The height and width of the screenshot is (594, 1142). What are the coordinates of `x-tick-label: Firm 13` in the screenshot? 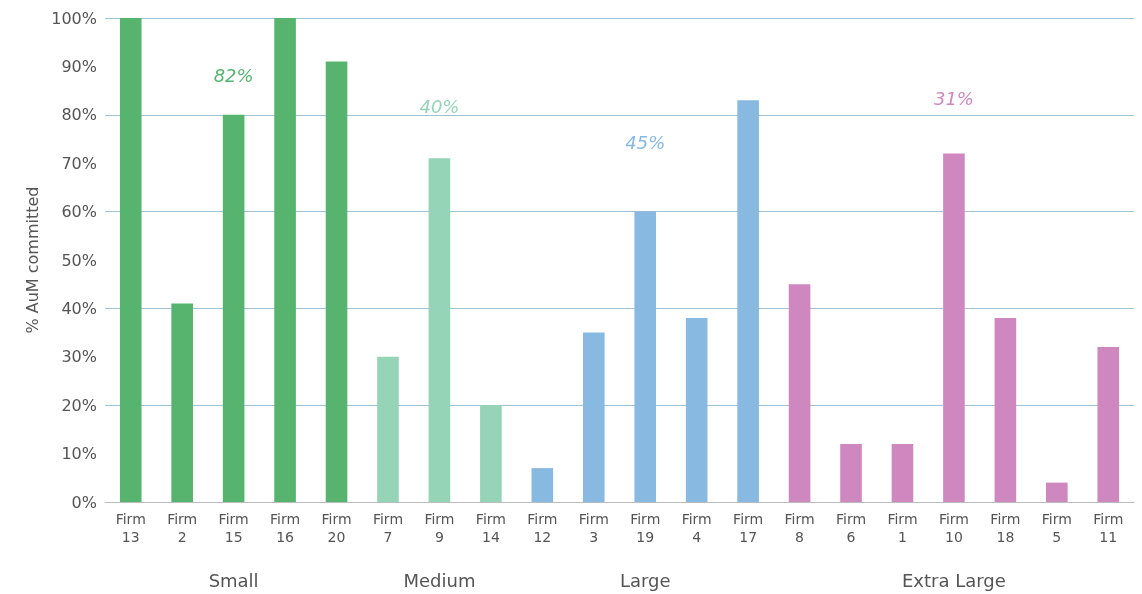 It's located at (130, 528).